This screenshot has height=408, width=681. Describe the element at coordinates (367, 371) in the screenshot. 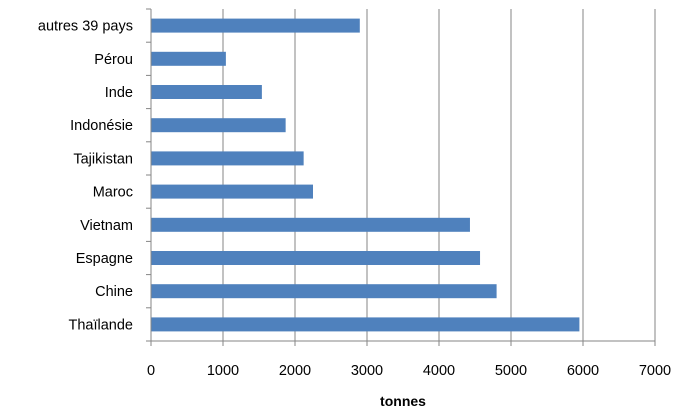

I see `x-tick-label: 3000` at that location.